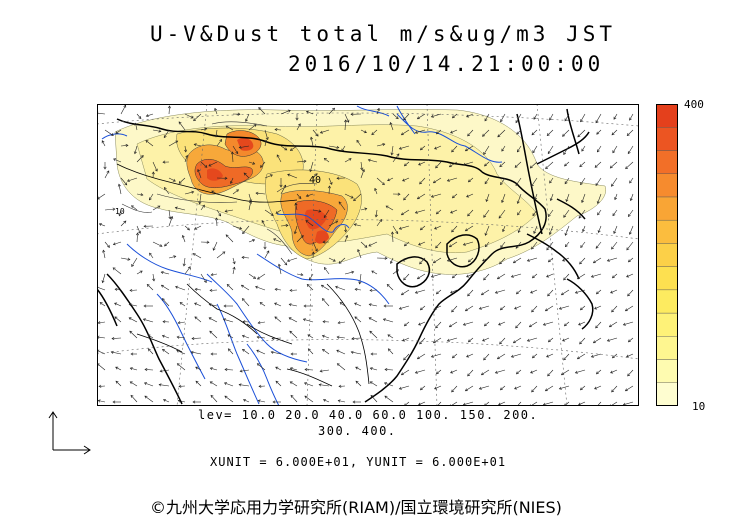 The width and height of the screenshot is (752, 532). Describe the element at coordinates (315, 180) in the screenshot. I see `contour-label: 40` at that location.